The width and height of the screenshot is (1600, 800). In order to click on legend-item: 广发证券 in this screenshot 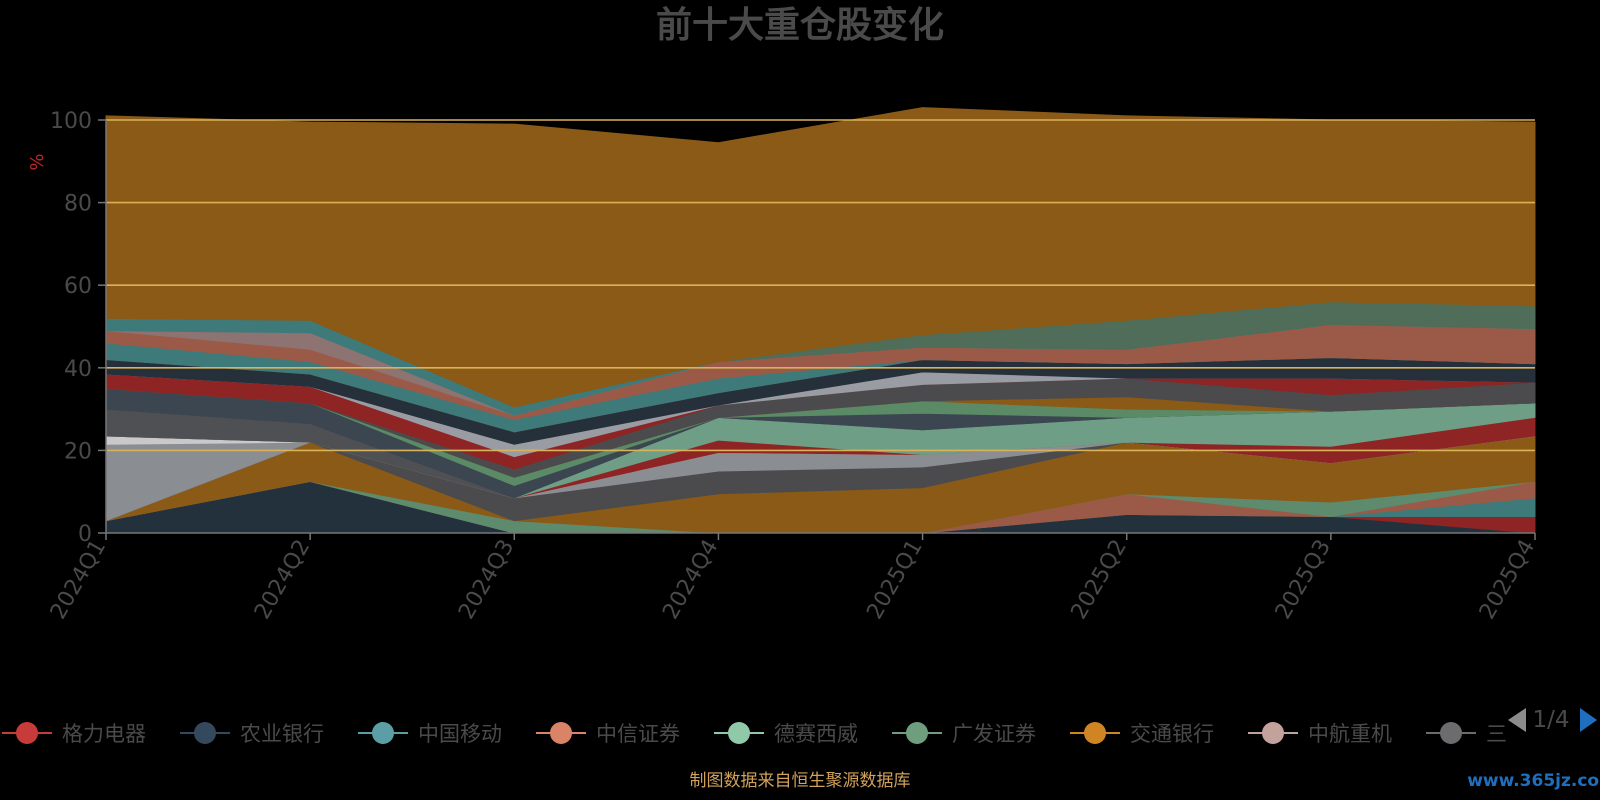, I will do `click(964, 734)`.